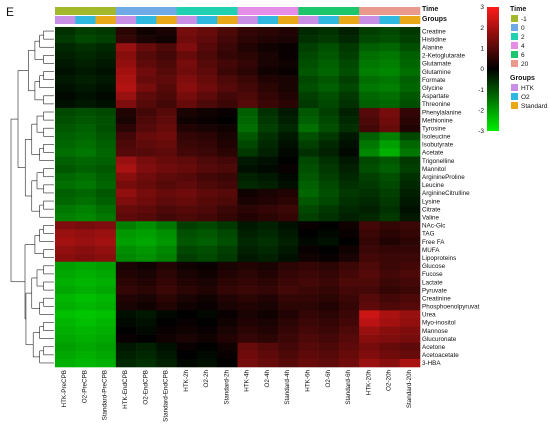 This screenshot has width=550, height=439. Describe the element at coordinates (437, 120) in the screenshot. I see `row-label: Methionine` at that location.